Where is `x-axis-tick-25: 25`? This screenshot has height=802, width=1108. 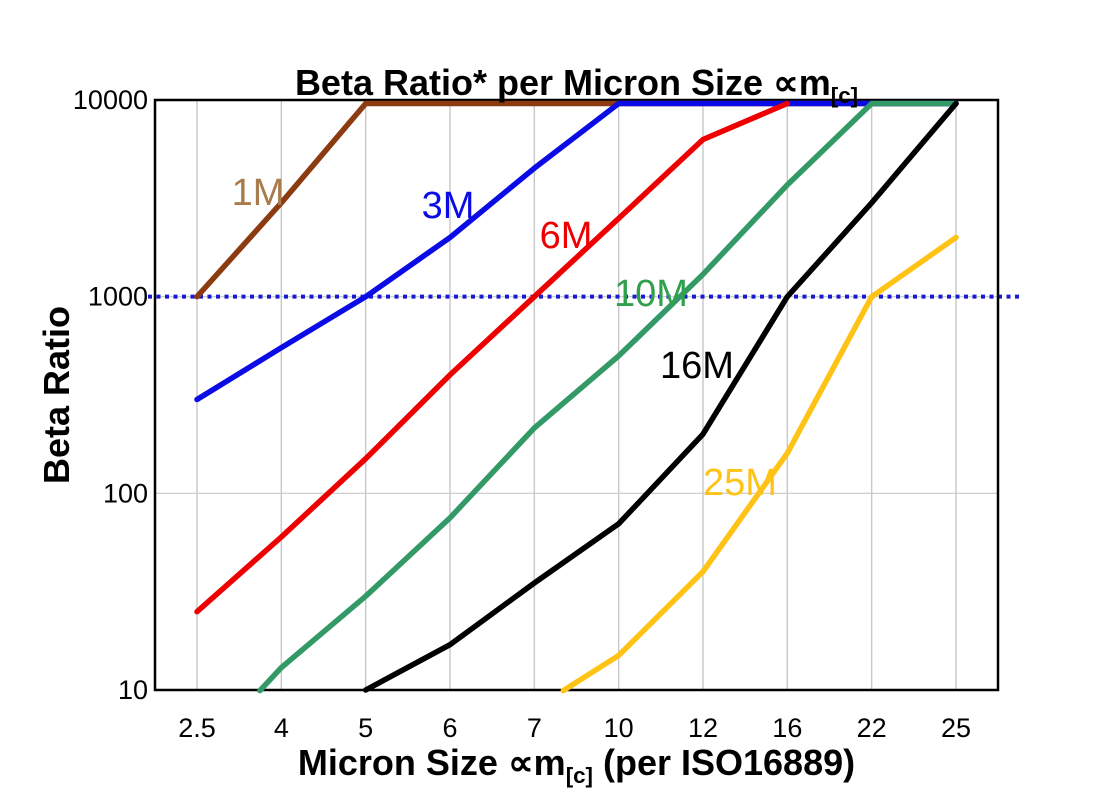
x-axis-tick-25: 25 is located at coordinates (956, 728).